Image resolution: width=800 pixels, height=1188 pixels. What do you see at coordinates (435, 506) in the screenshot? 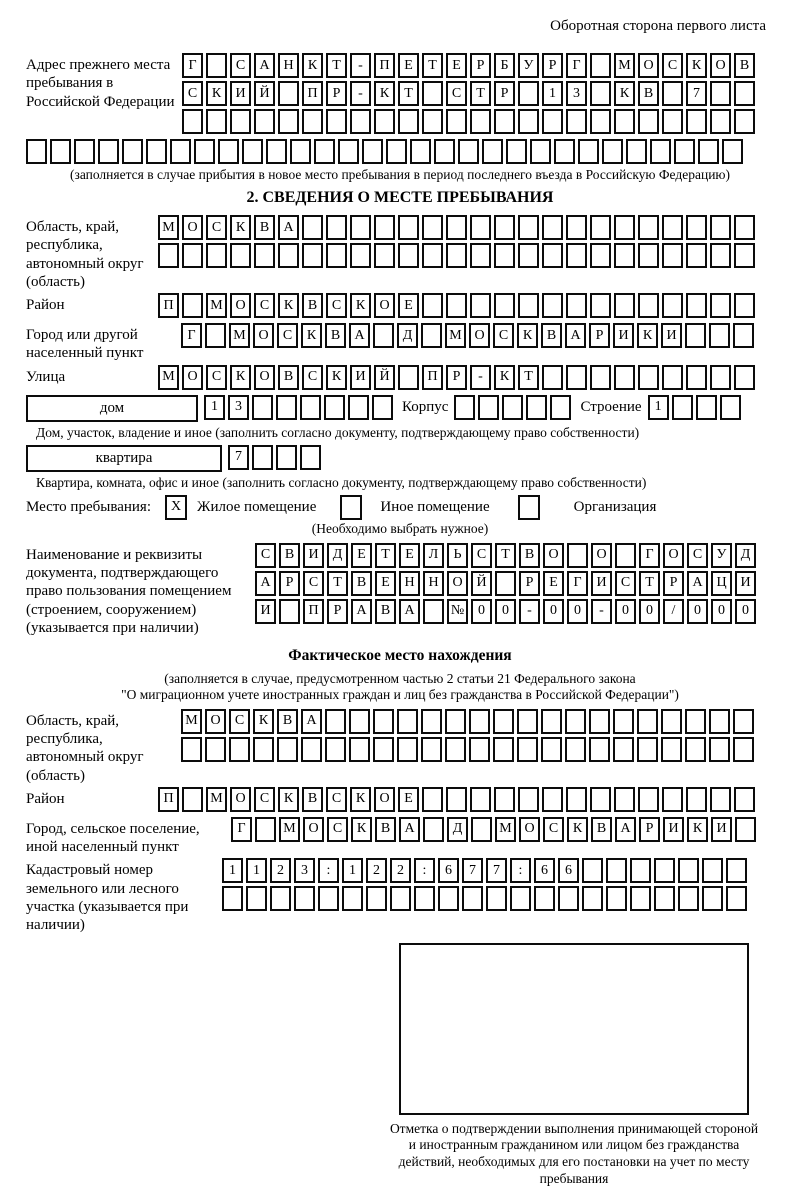
I see `option-other-premises-label: Иное помещение` at bounding box center [435, 506].